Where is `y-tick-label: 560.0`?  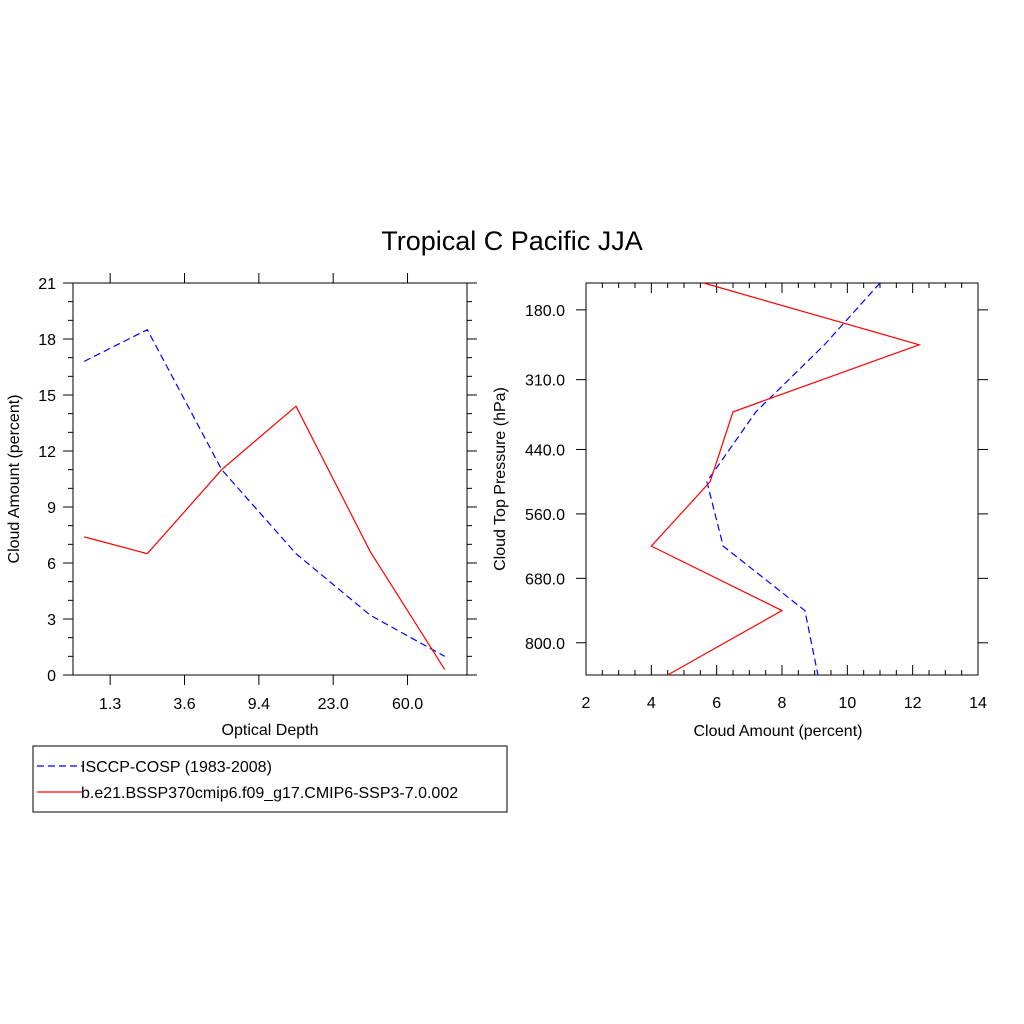
y-tick-label: 560.0 is located at coordinates (545, 515).